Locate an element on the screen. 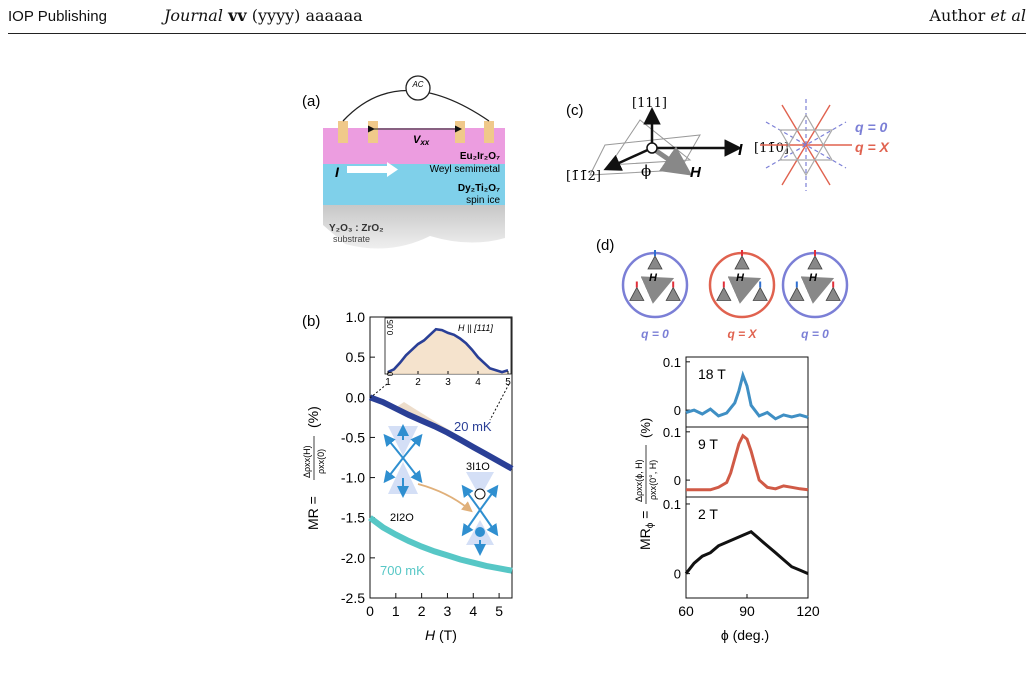 The height and width of the screenshot is (674, 1034). mr-denominator: ρxx(0) is located at coordinates (321, 461).